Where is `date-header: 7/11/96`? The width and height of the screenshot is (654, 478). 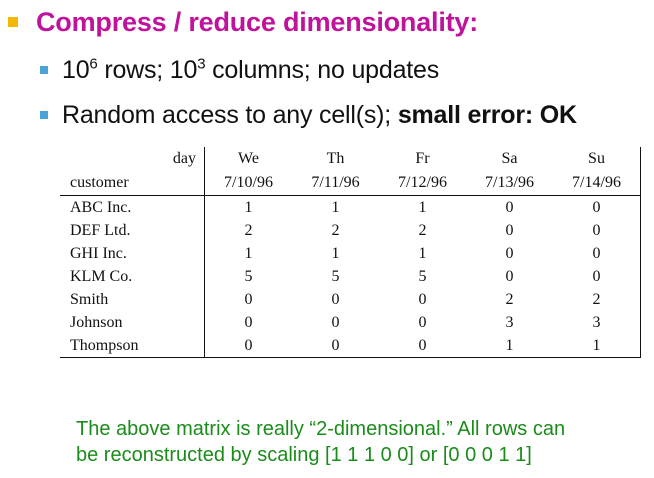
date-header: 7/11/96 is located at coordinates (335, 183).